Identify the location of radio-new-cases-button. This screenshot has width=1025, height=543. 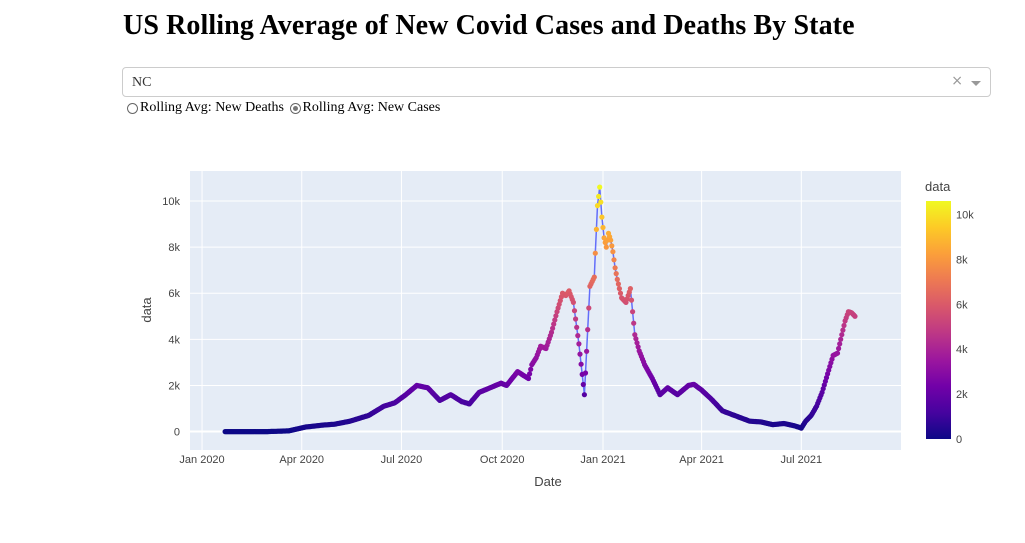
(295, 108).